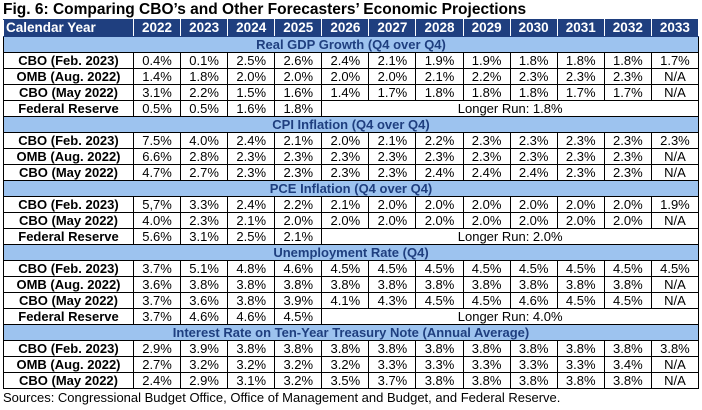 The width and height of the screenshot is (702, 410). I want to click on value-cell: 5,7%, so click(157, 204).